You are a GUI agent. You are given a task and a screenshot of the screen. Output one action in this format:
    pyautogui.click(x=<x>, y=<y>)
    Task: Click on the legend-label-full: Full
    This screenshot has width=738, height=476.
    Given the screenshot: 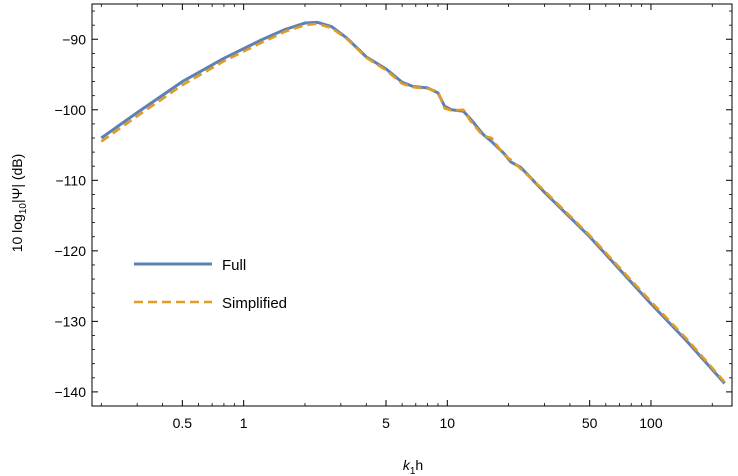 What is the action you would take?
    pyautogui.click(x=234, y=265)
    